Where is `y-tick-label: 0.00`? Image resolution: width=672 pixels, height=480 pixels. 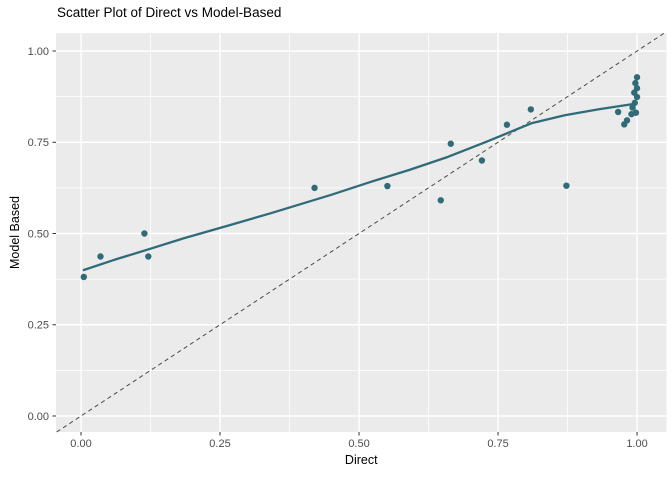 y-tick-label: 0.00 is located at coordinates (38, 417).